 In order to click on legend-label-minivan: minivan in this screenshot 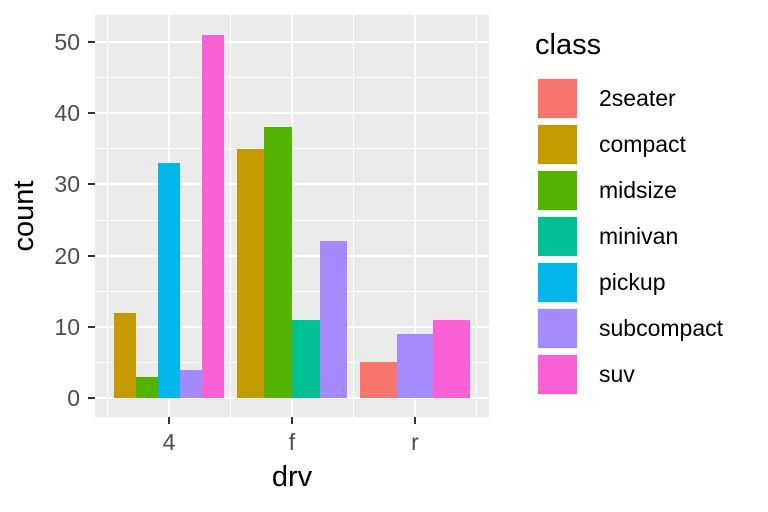, I will do `click(639, 236)`.